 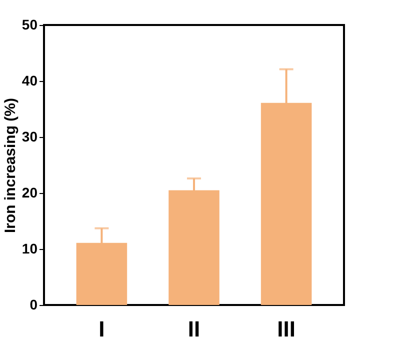 What do you see at coordinates (30, 248) in the screenshot?
I see `y-tick-label: 10` at bounding box center [30, 248].